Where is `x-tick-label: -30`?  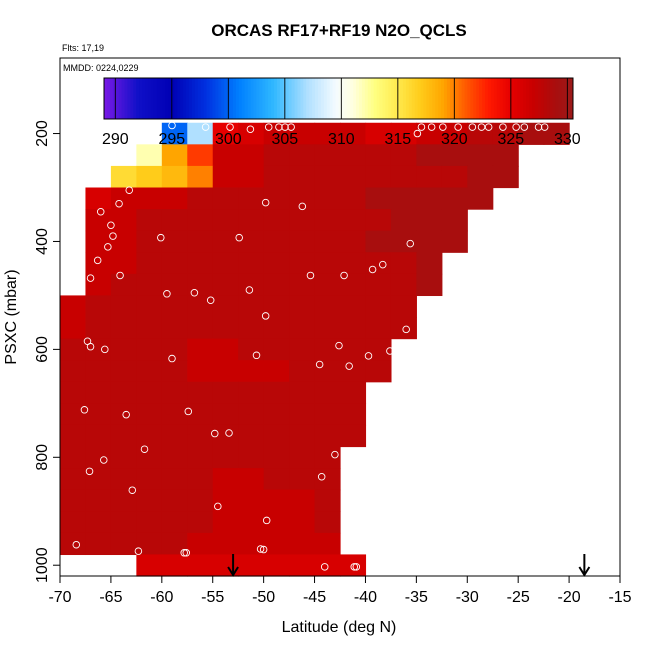 x-tick-label: -30 is located at coordinates (467, 597).